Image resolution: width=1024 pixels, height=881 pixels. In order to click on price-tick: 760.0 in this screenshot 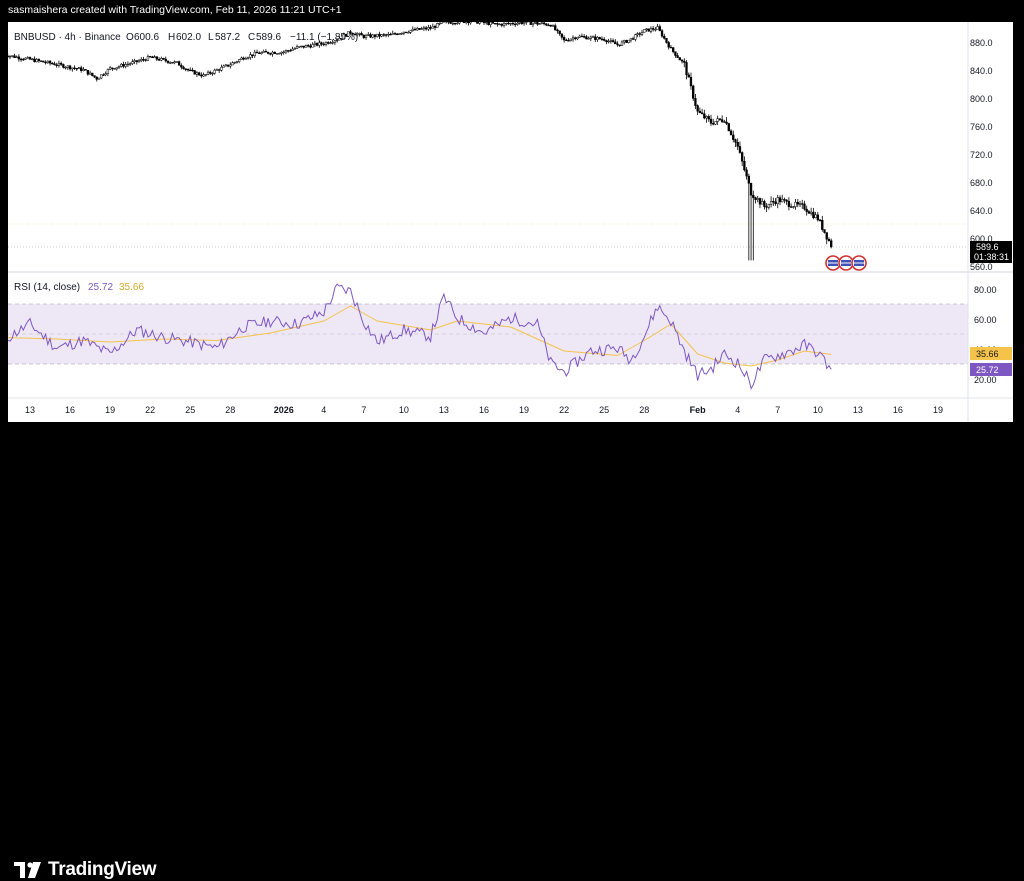, I will do `click(981, 127)`.